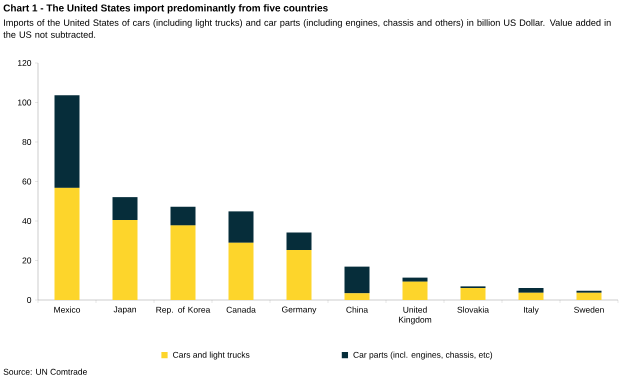  I want to click on y-tick-label: 40, so click(27, 221).